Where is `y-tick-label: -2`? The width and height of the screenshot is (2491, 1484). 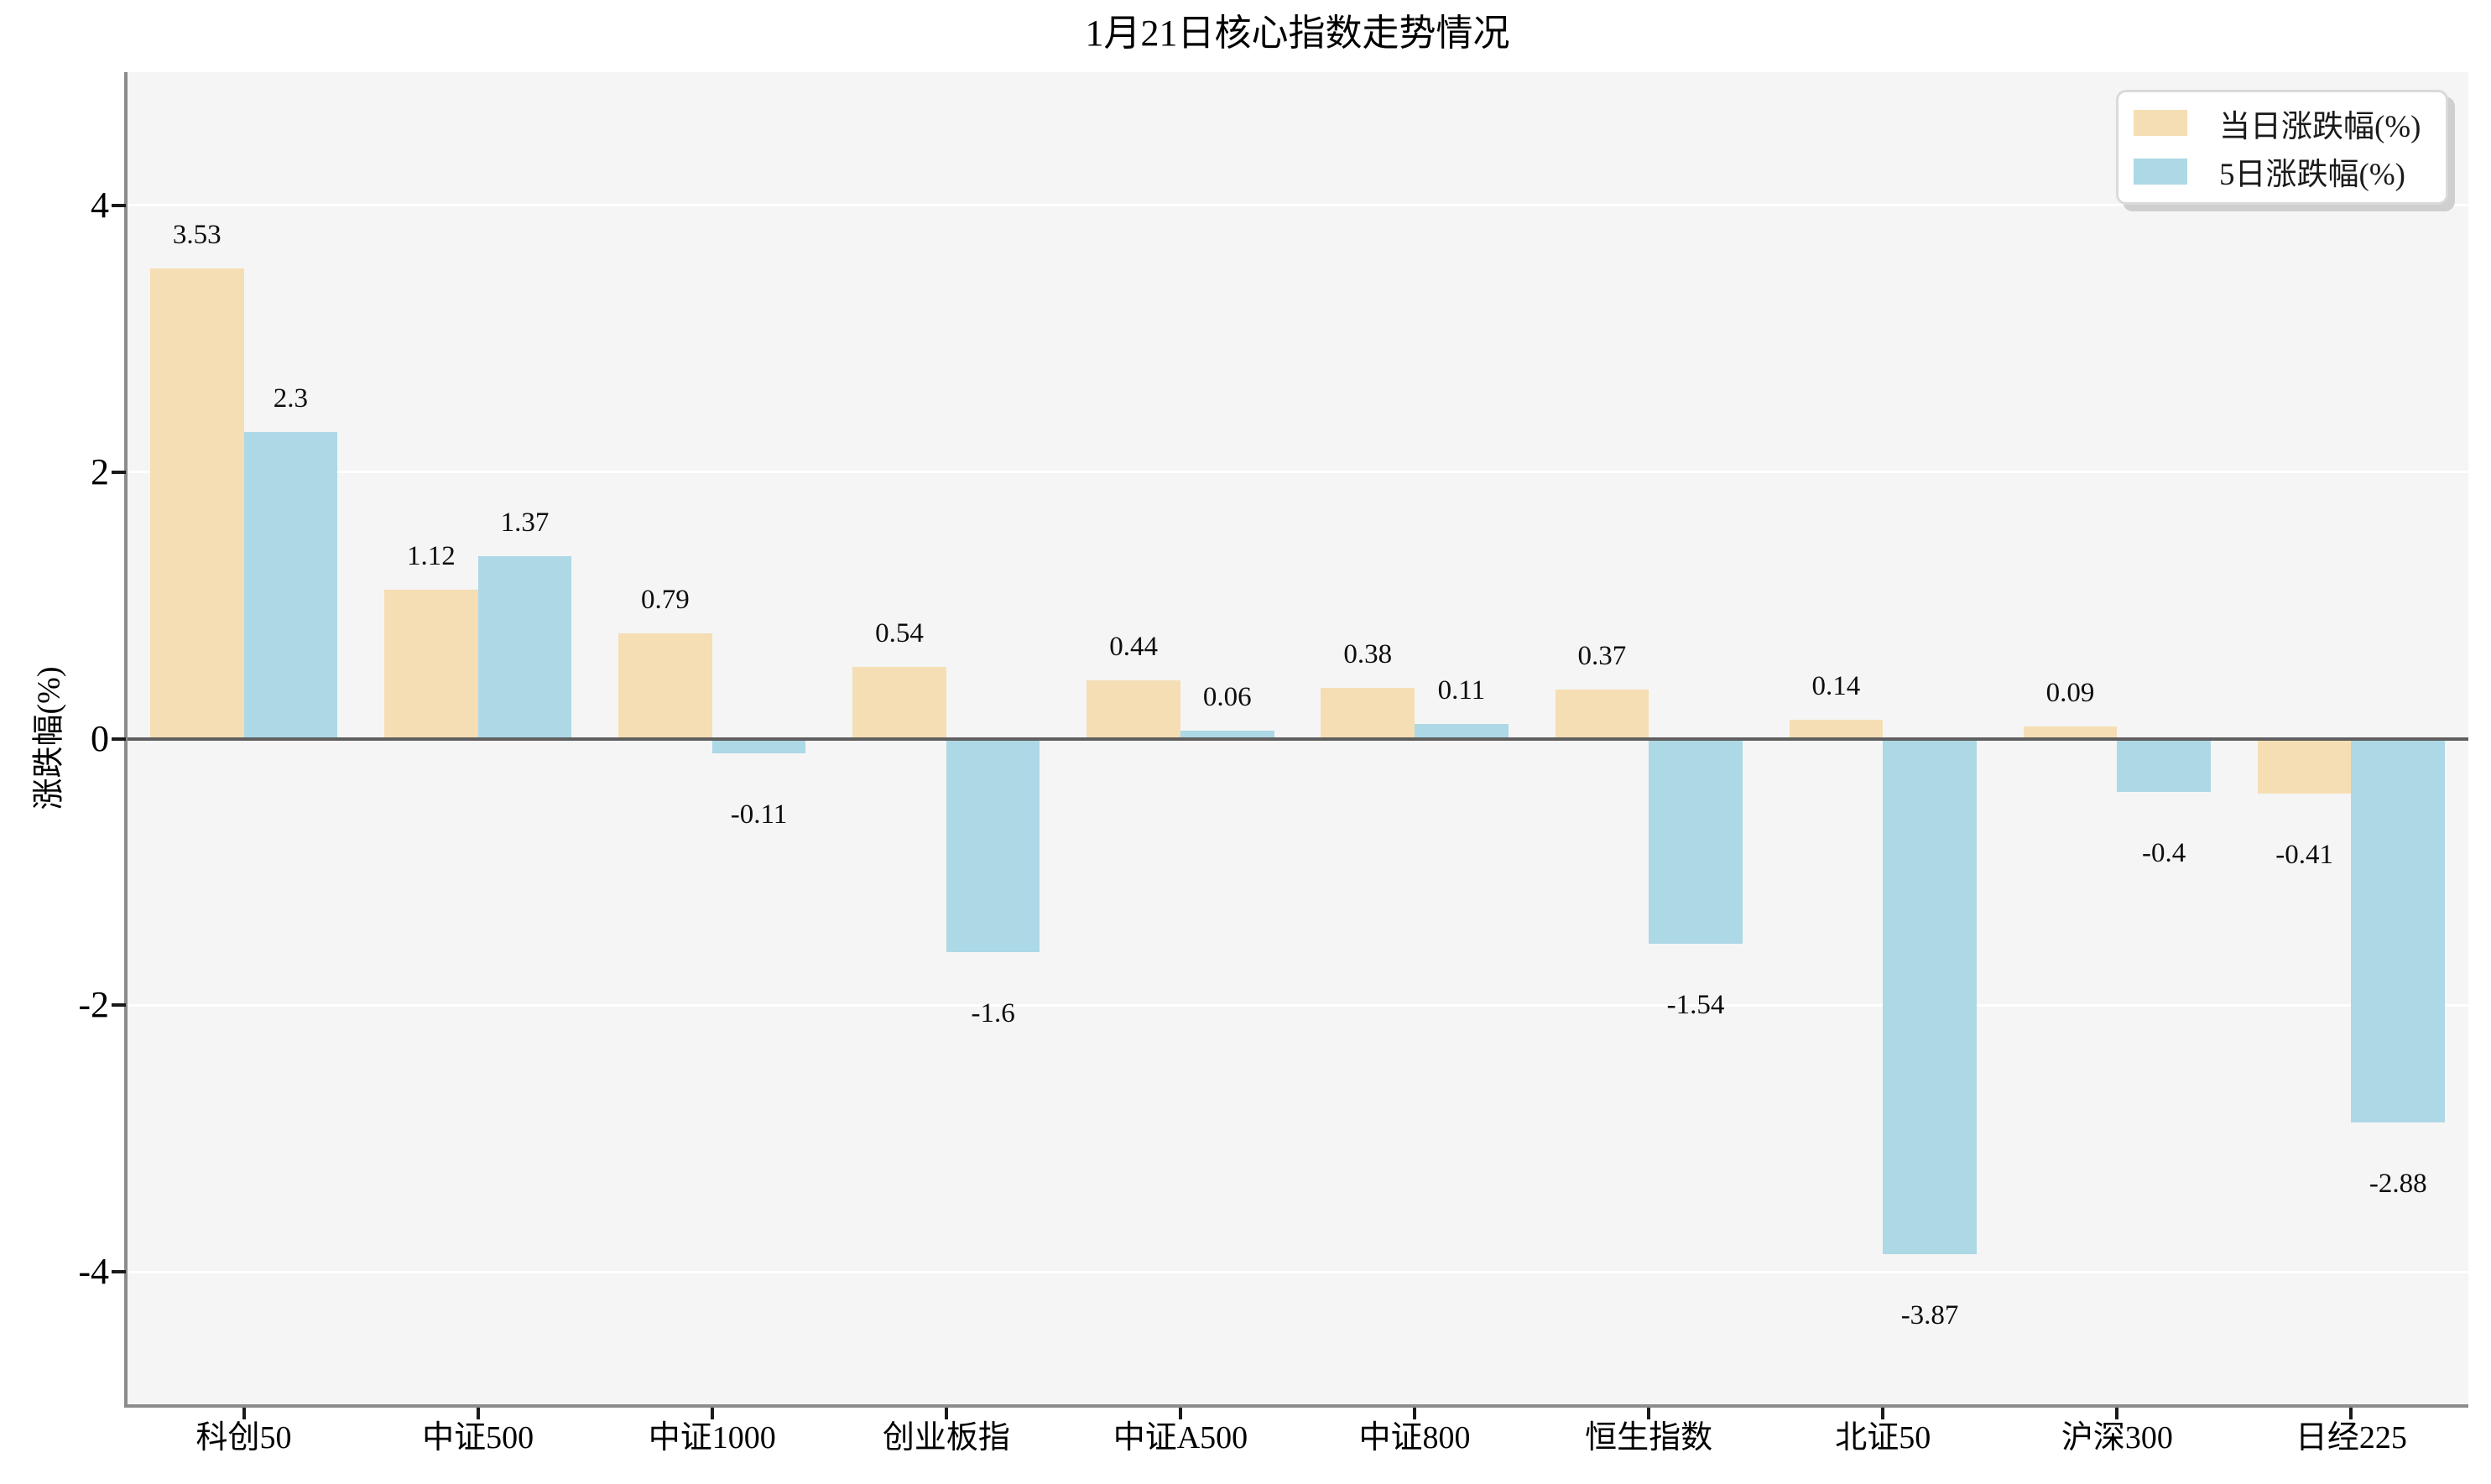 y-tick-label: -2 is located at coordinates (93, 1005).